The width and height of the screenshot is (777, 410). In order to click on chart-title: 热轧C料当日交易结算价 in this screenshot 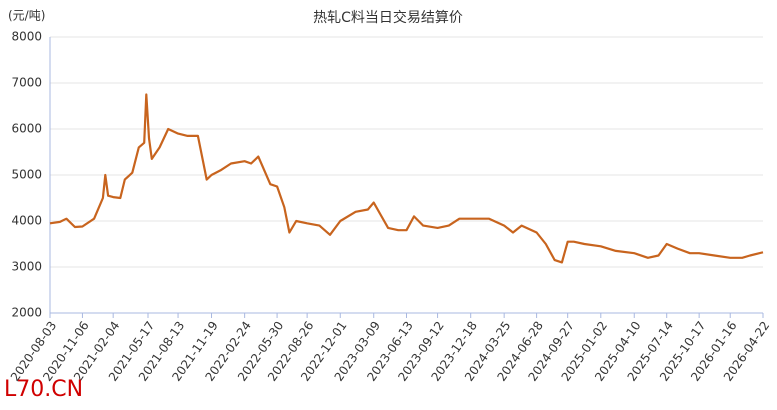, I will do `click(388, 17)`.